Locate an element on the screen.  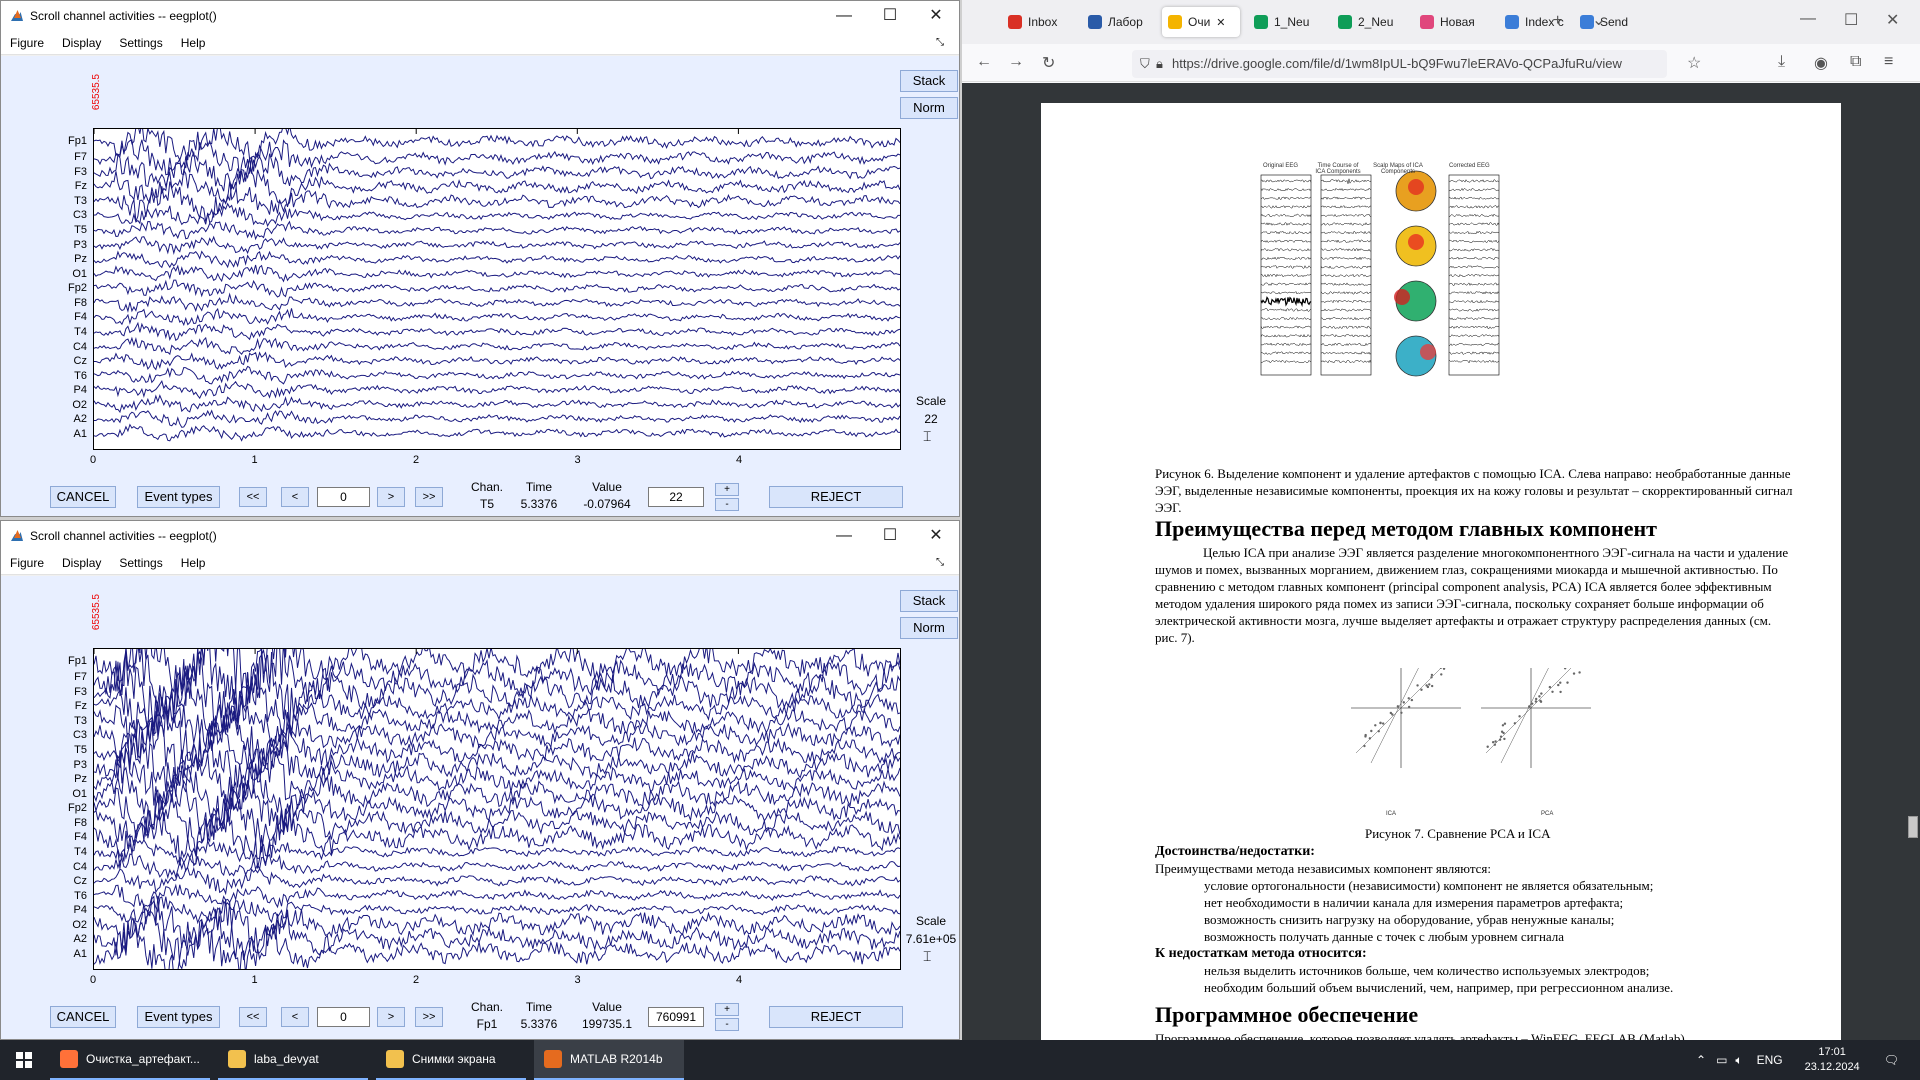
tab-favicon-icon is located at coordinates (1587, 22).